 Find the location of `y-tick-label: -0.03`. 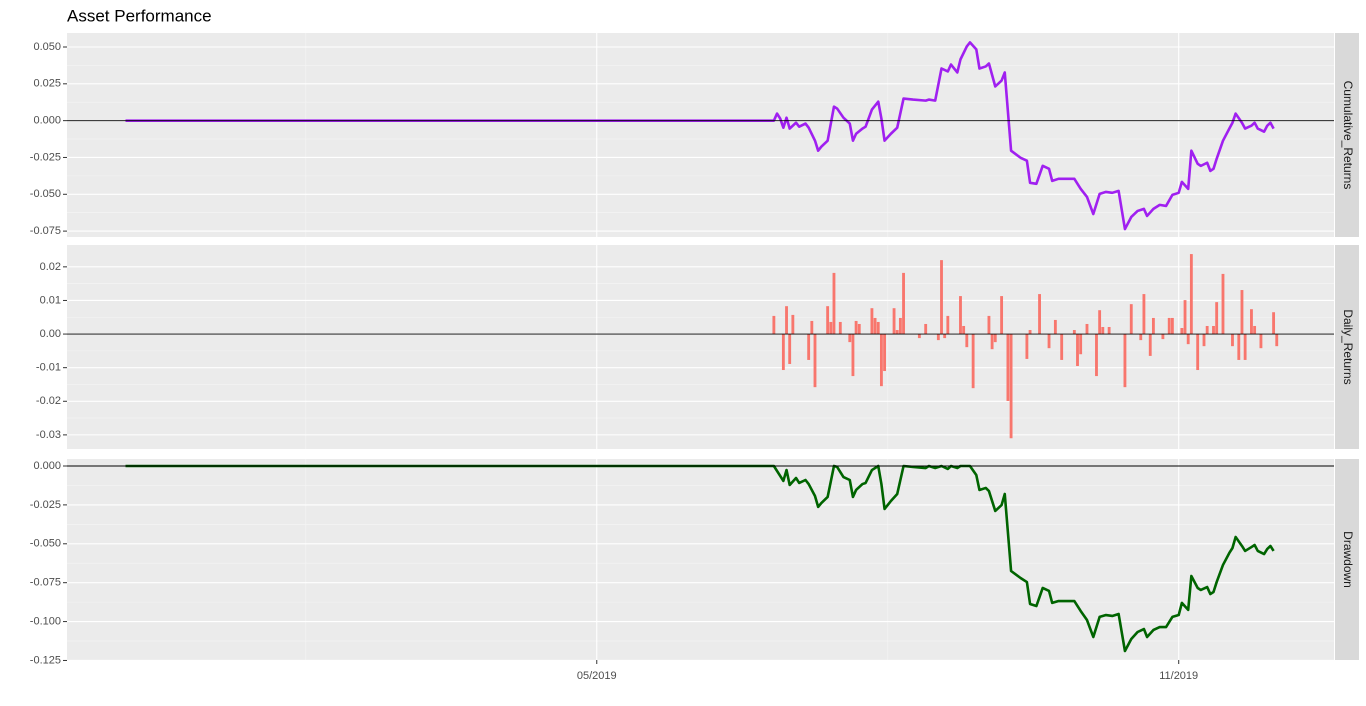

y-tick-label: -0.03 is located at coordinates (48, 435).